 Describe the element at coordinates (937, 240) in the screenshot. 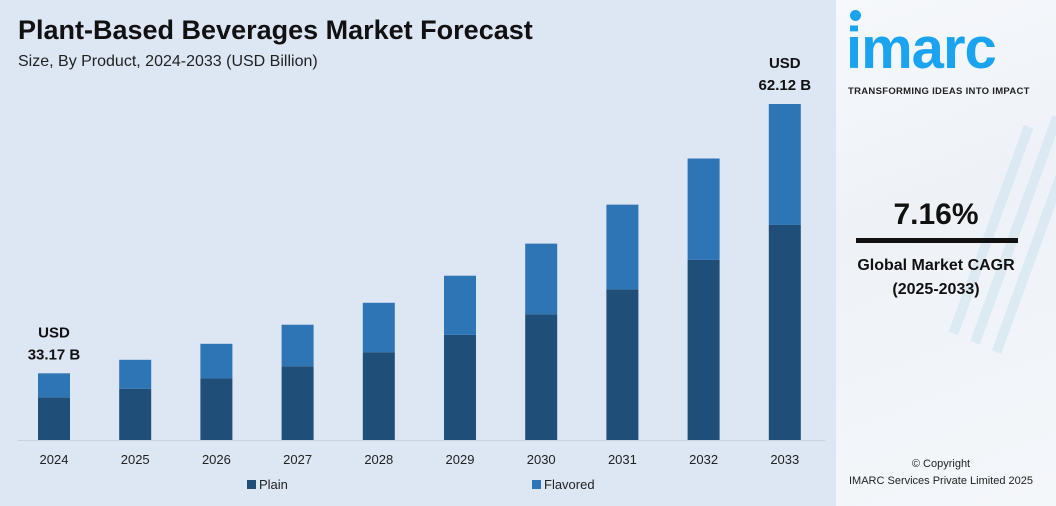

I see `divider` at that location.